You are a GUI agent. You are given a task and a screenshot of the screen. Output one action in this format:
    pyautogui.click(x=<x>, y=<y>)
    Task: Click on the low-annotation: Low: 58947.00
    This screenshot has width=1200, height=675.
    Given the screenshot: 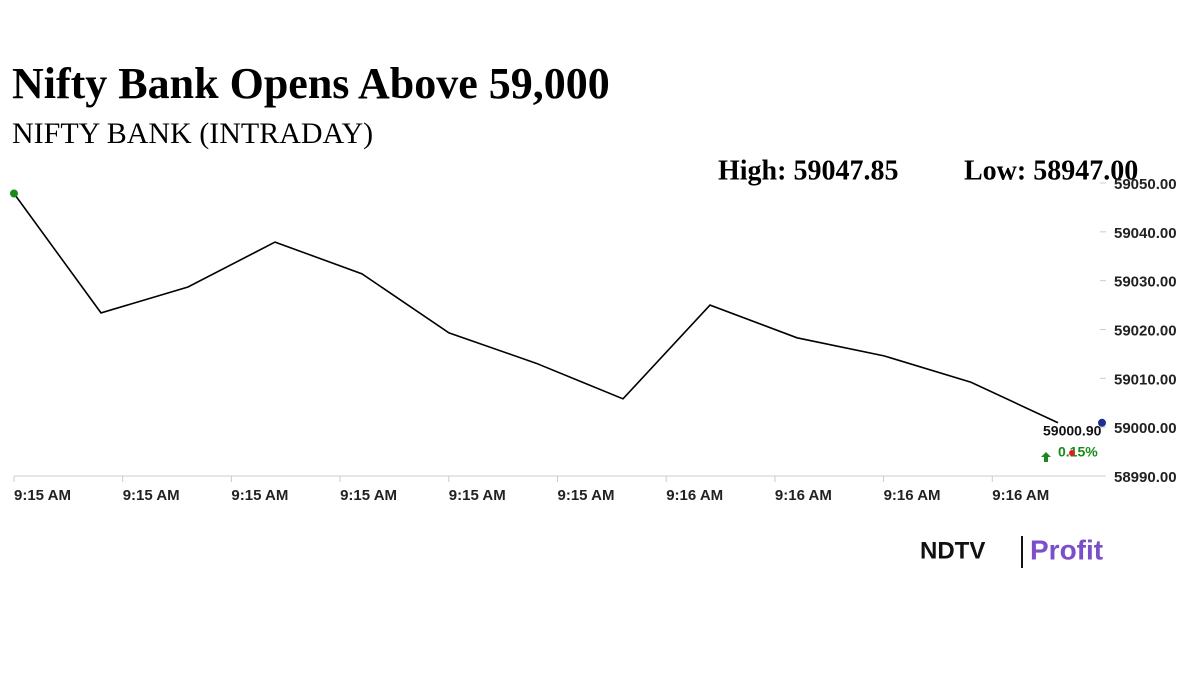 What is the action you would take?
    pyautogui.click(x=1051, y=170)
    